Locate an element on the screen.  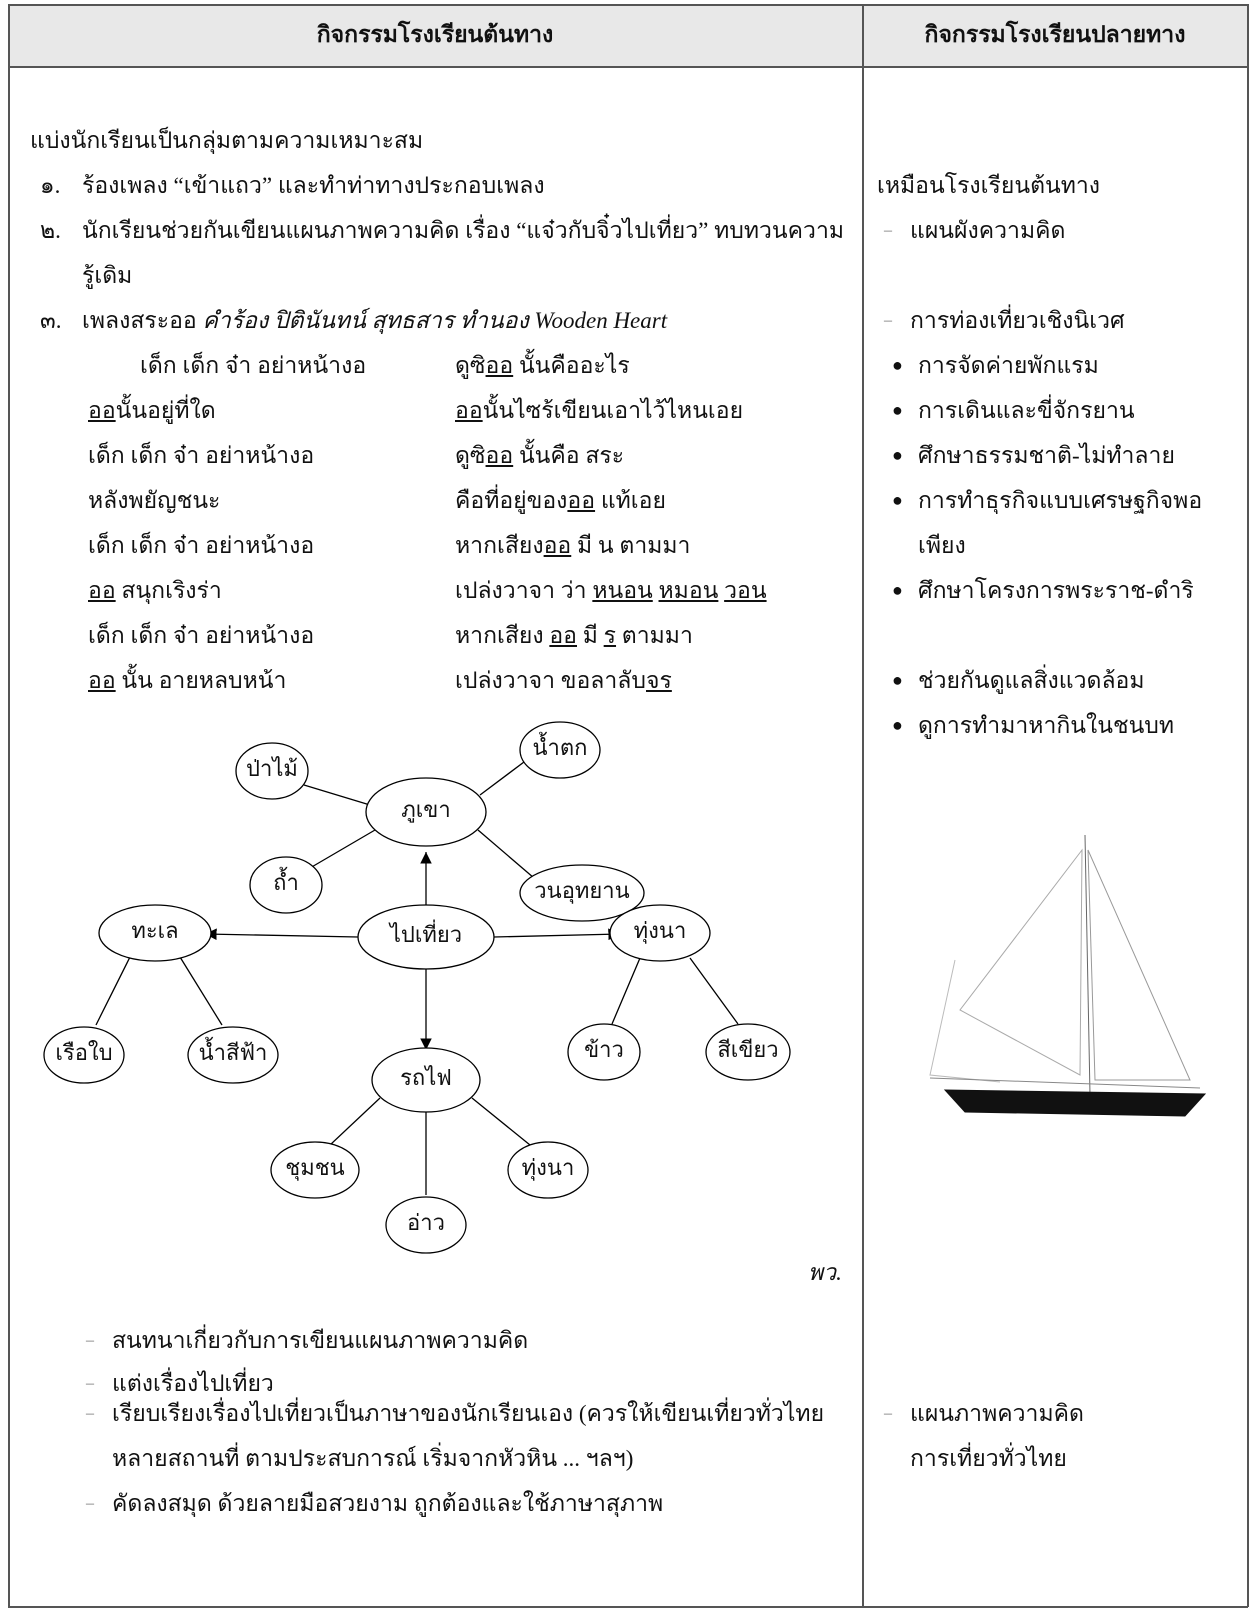
node-label: ป่าไม้ is located at coordinates (272, 768).